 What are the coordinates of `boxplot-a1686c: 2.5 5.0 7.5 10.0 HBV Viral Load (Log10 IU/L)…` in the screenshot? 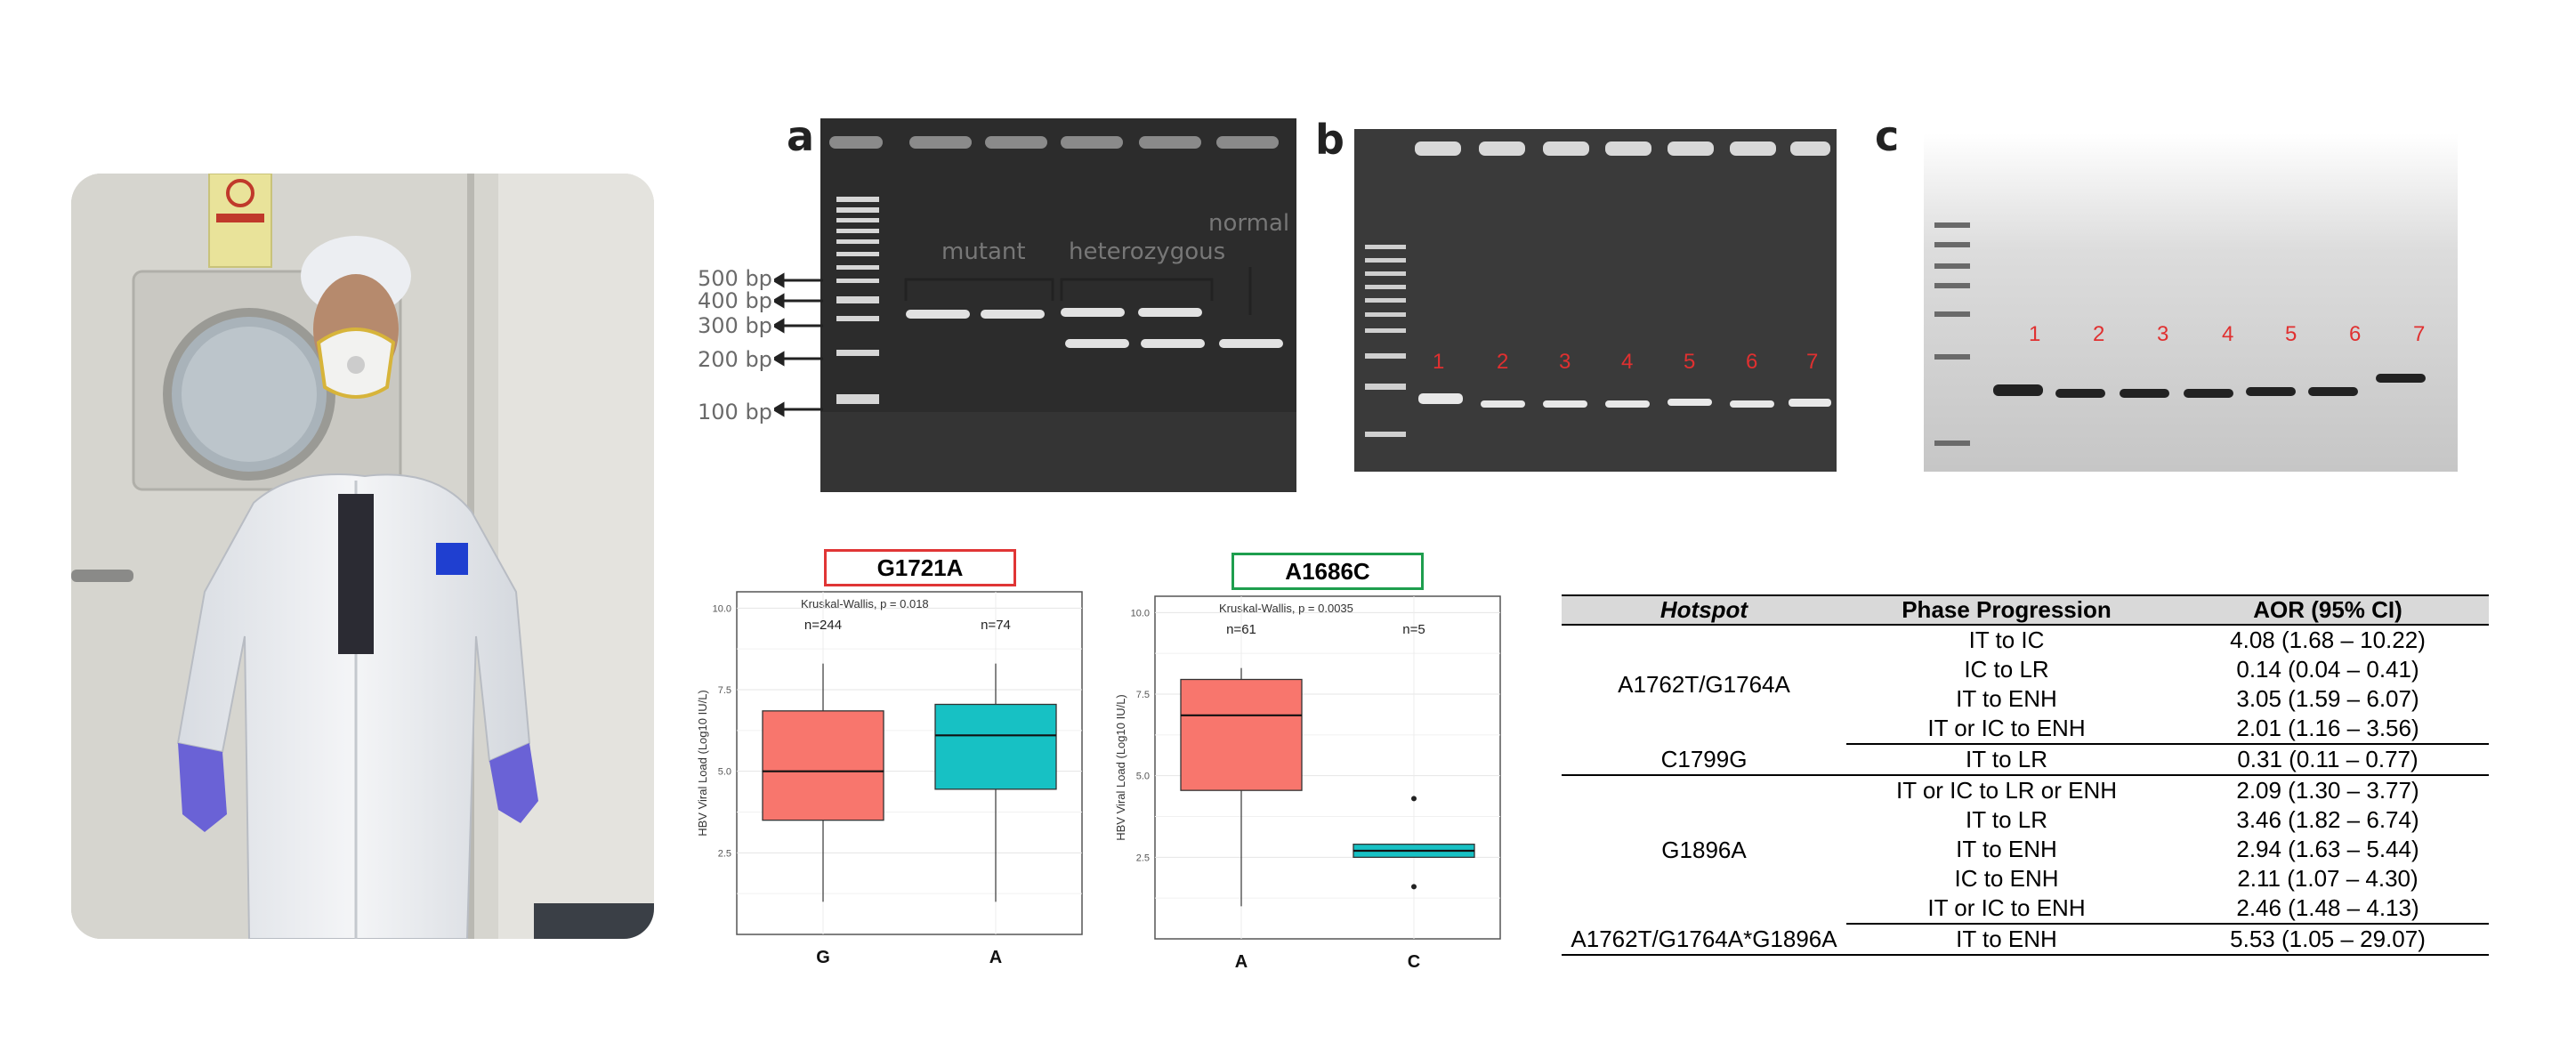 It's located at (1307, 783).